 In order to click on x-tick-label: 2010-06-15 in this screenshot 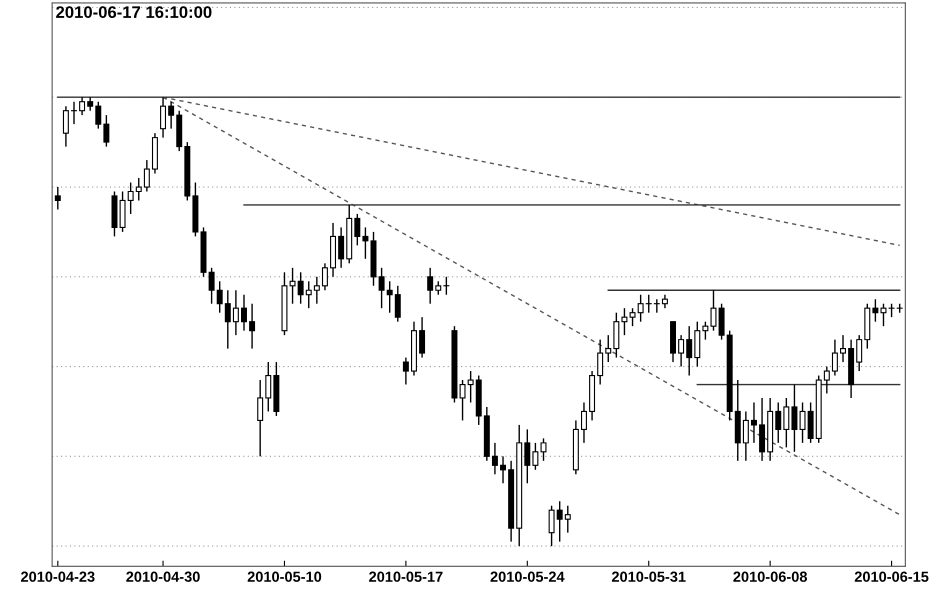, I will do `click(891, 577)`.